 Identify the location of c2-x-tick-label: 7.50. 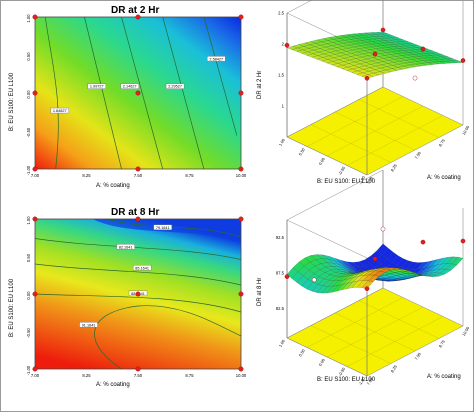
(138, 175).